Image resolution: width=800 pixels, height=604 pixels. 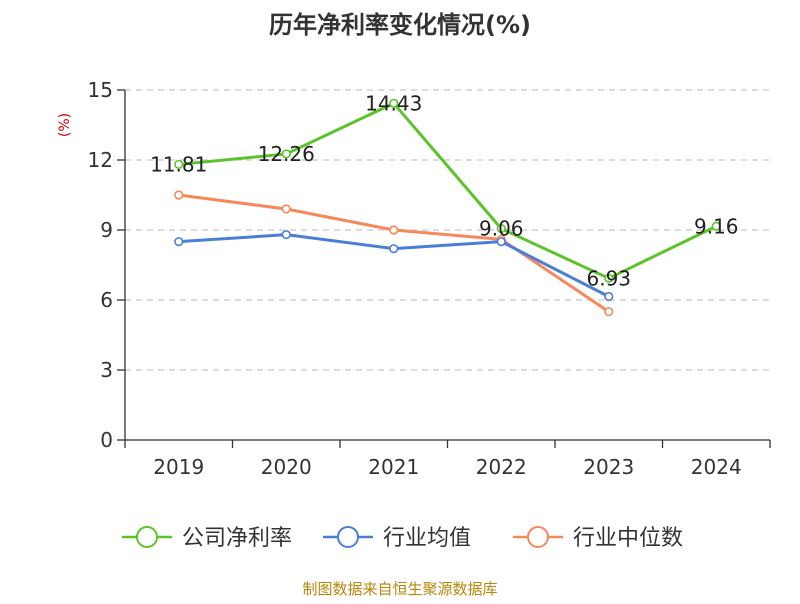 I want to click on data-label: 12.26, so click(x=286, y=154).